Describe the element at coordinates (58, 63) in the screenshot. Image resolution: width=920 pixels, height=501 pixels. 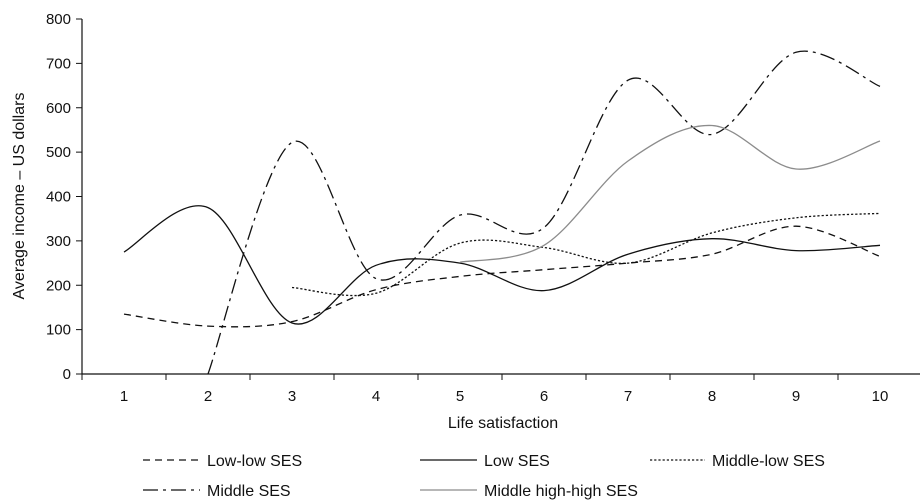
I see `y-tick-label: 700` at that location.